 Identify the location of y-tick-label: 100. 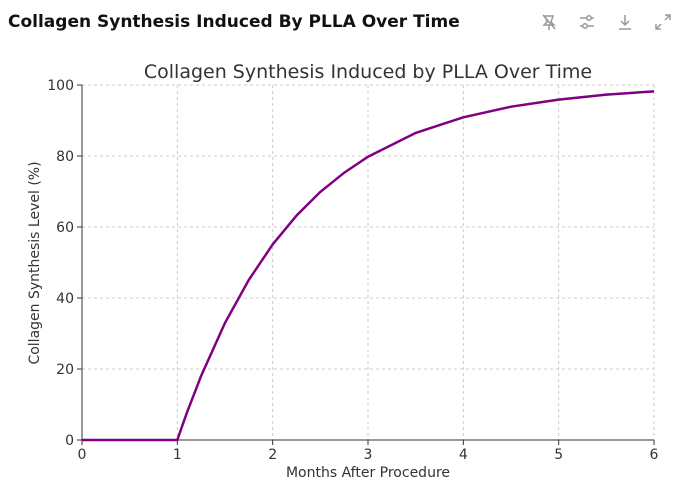
(60, 86).